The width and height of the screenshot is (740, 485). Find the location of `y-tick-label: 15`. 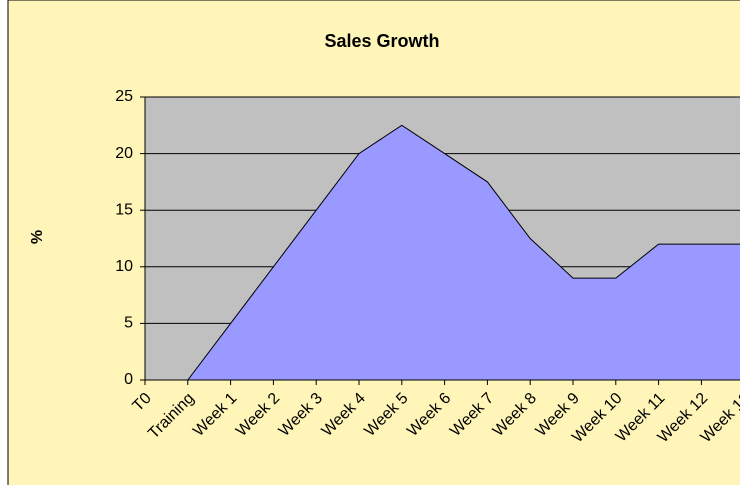

y-tick-label: 15 is located at coordinates (124, 209).